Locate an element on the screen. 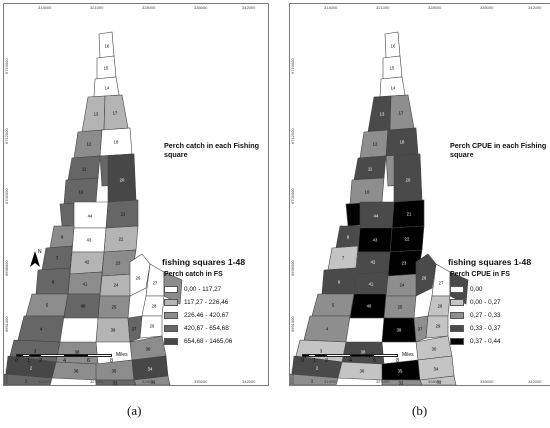 Image resolution: width=550 pixels, height=428 pixels. bottom-tick-3: 328000 is located at coordinates (435, 381).